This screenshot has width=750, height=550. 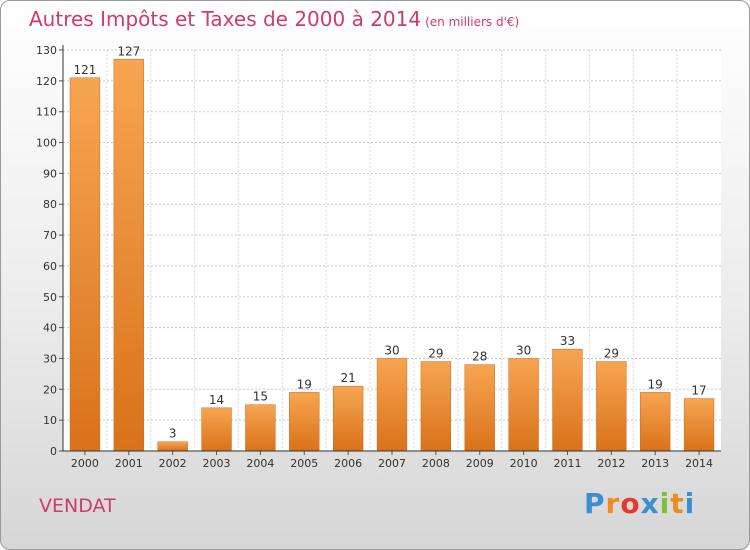 What do you see at coordinates (50, 266) in the screenshot?
I see `y-tick-label: 60` at bounding box center [50, 266].